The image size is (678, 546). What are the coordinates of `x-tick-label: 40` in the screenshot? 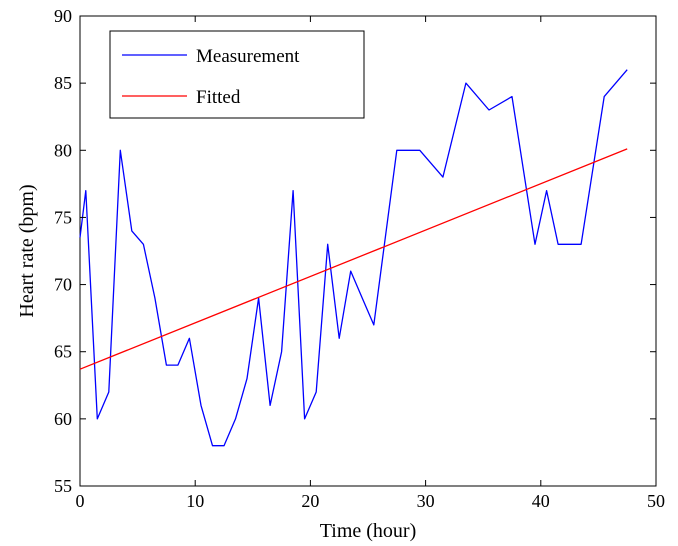 It's located at (541, 501).